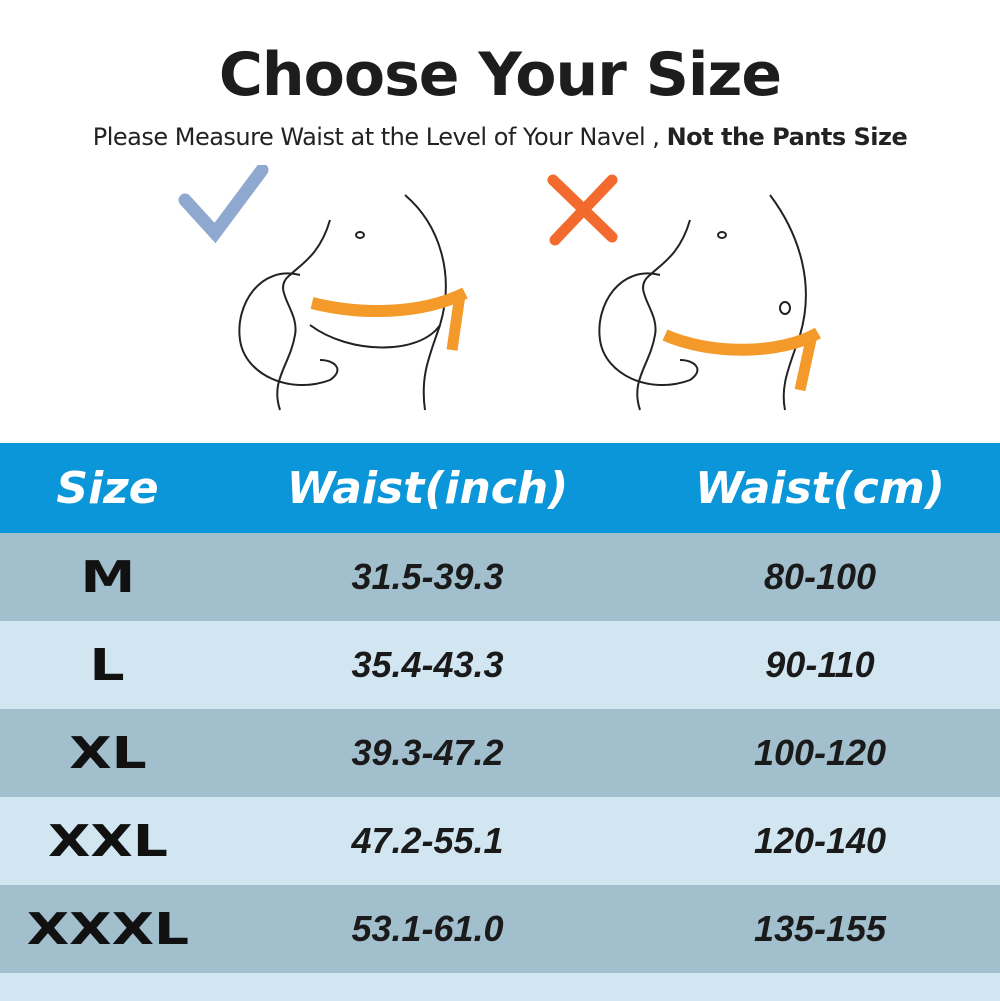  I want to click on page-title: Choose Your Size, so click(500, 75).